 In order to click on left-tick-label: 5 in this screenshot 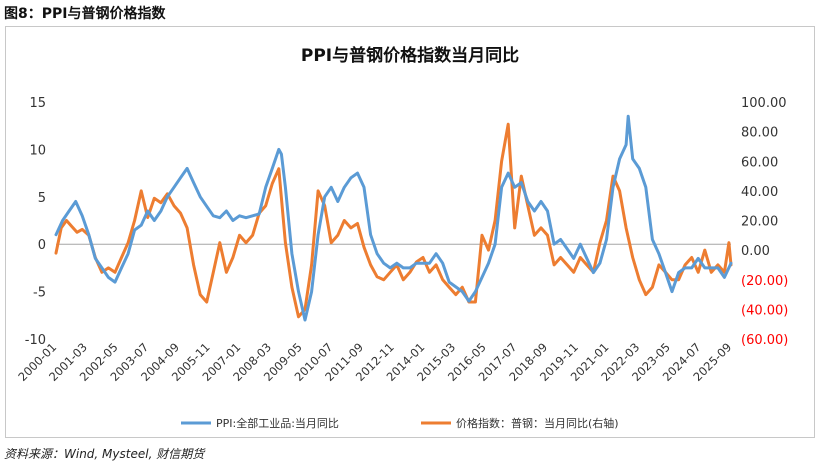, I will do `click(42, 198)`.